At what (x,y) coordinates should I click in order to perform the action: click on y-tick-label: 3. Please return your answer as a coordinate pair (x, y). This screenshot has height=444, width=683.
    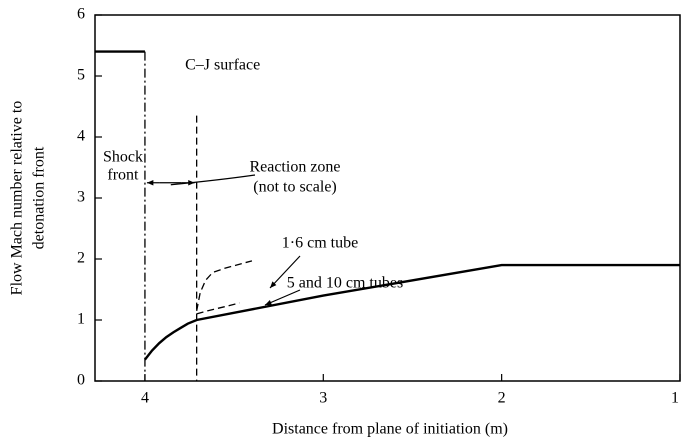
    Looking at the image, I should click on (81, 197).